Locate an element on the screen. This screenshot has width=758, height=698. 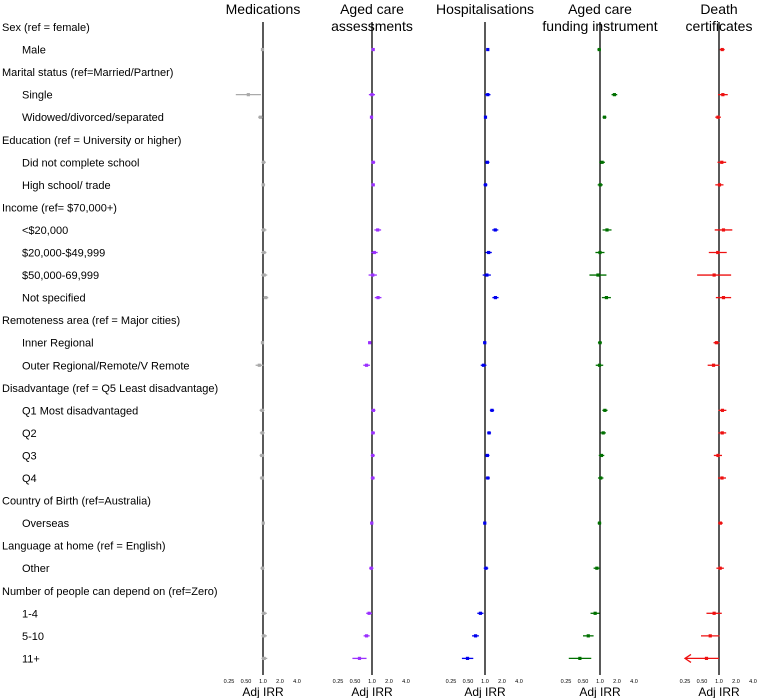
row-label: $20,000-$49,999 is located at coordinates (63, 254).